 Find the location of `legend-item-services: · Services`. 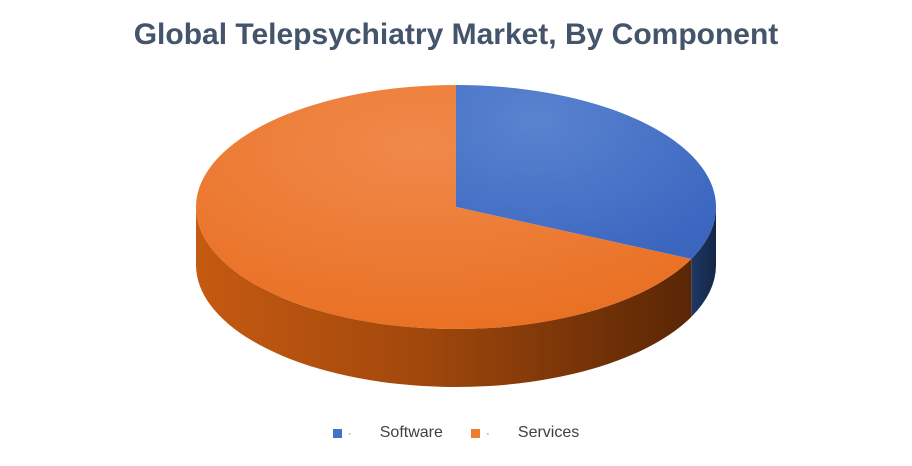

legend-item-services: · Services is located at coordinates (525, 433).